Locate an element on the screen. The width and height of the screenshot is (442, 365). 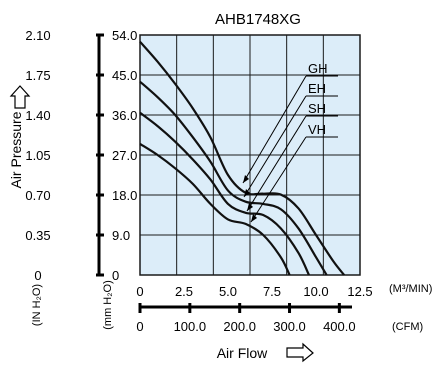
x-tick-label-cfm: 400.0 is located at coordinates (339, 326).